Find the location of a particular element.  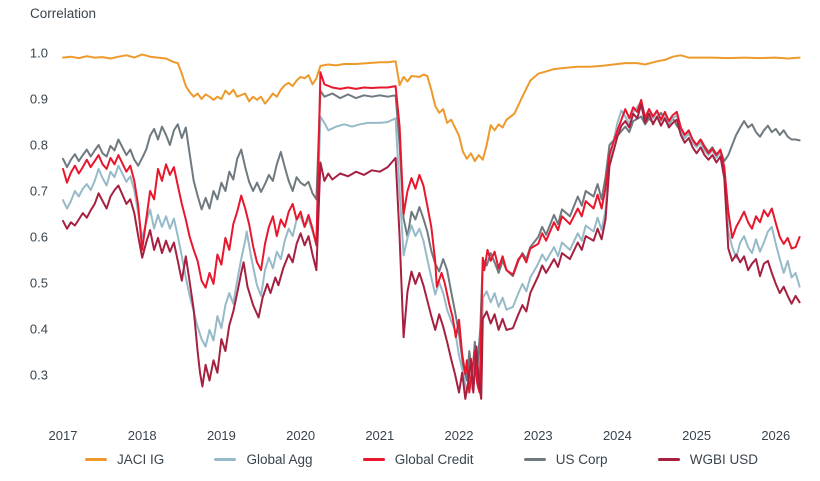

y-axis-tick-label: 0.9 is located at coordinates (39, 99).